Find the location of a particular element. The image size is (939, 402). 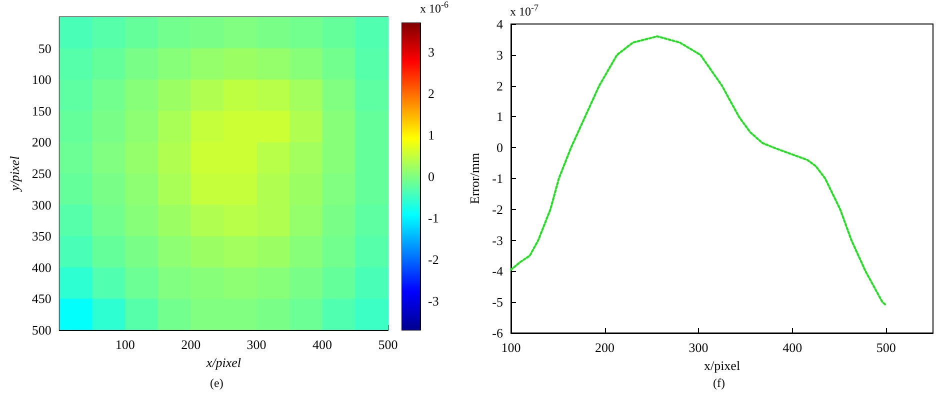

y-tick-label: 400 is located at coordinates (42, 267).